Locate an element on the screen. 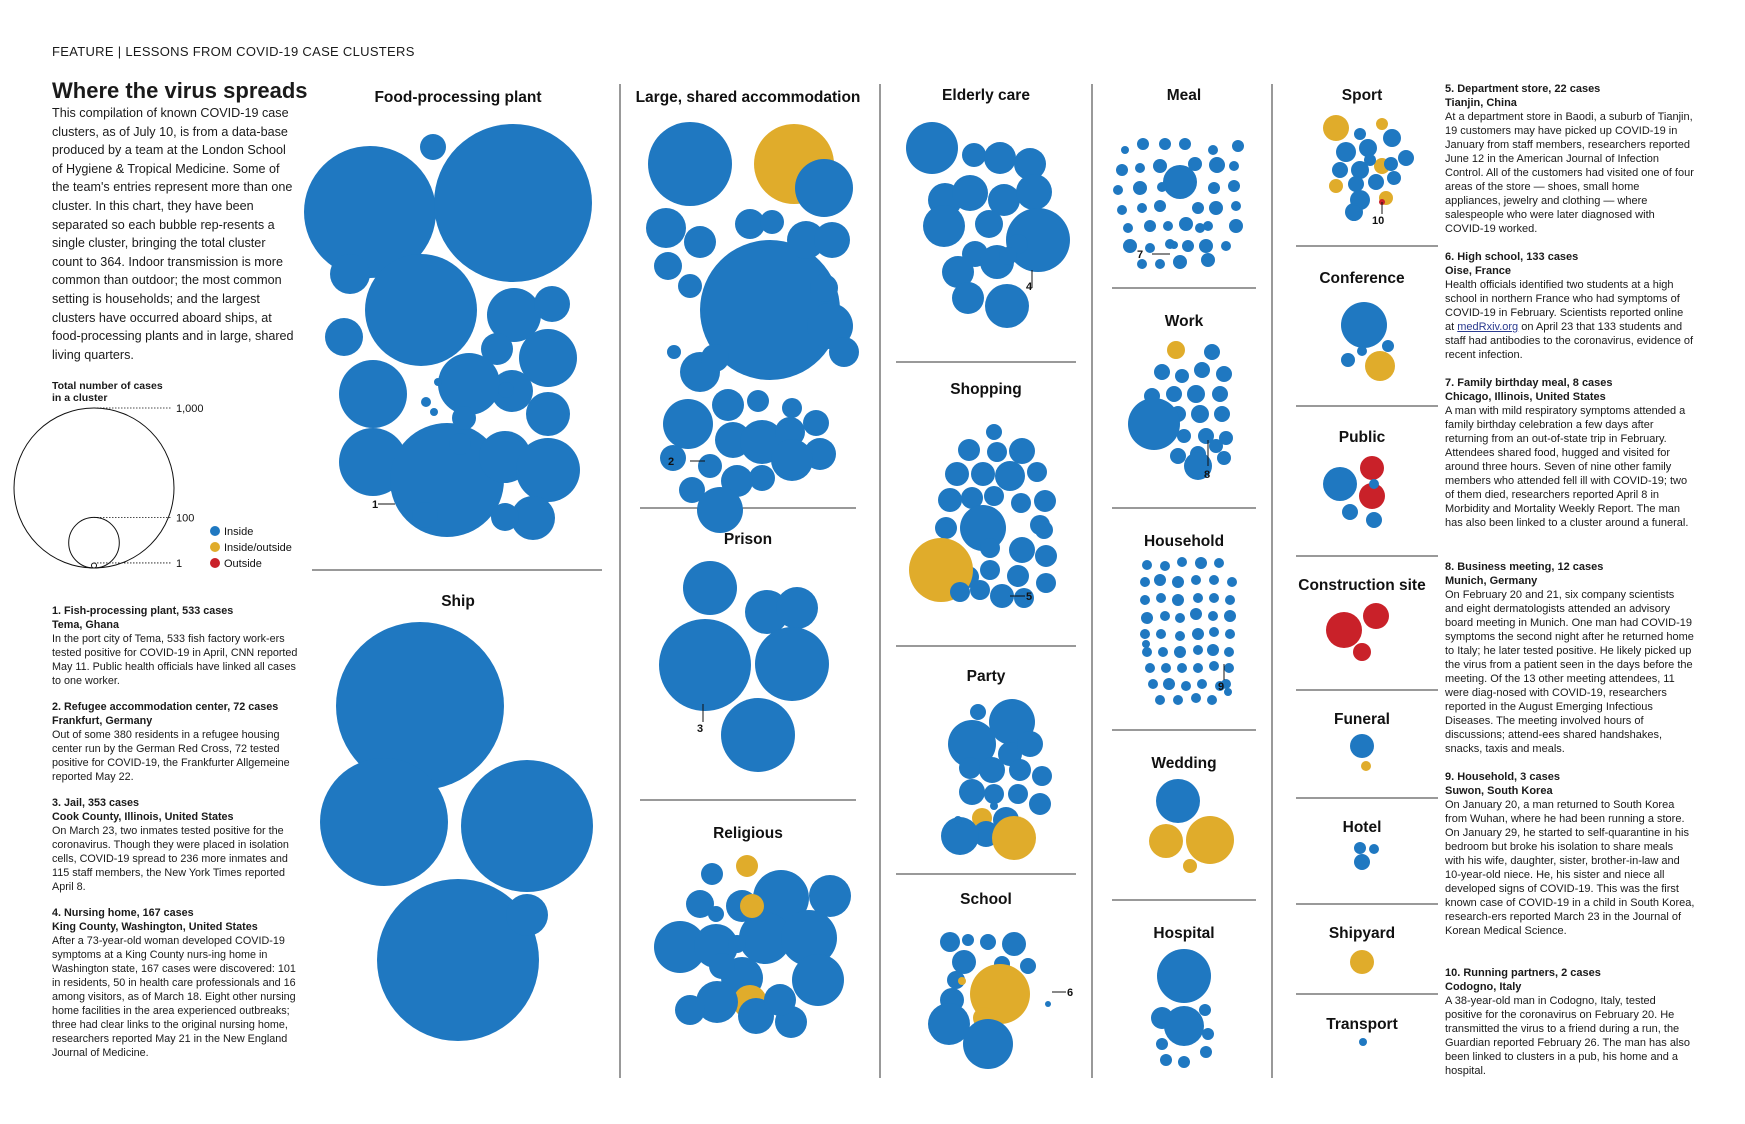 Image resolution: width=1745 pixels, height=1124 pixels. case-location: Munich, Germany is located at coordinates (1491, 581).